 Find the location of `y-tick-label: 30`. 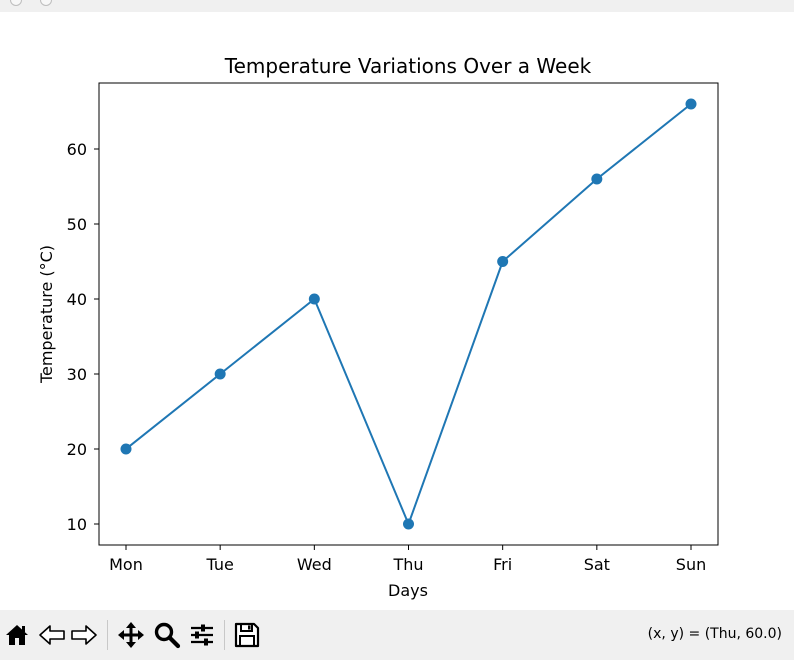

y-tick-label: 30 is located at coordinates (77, 374).